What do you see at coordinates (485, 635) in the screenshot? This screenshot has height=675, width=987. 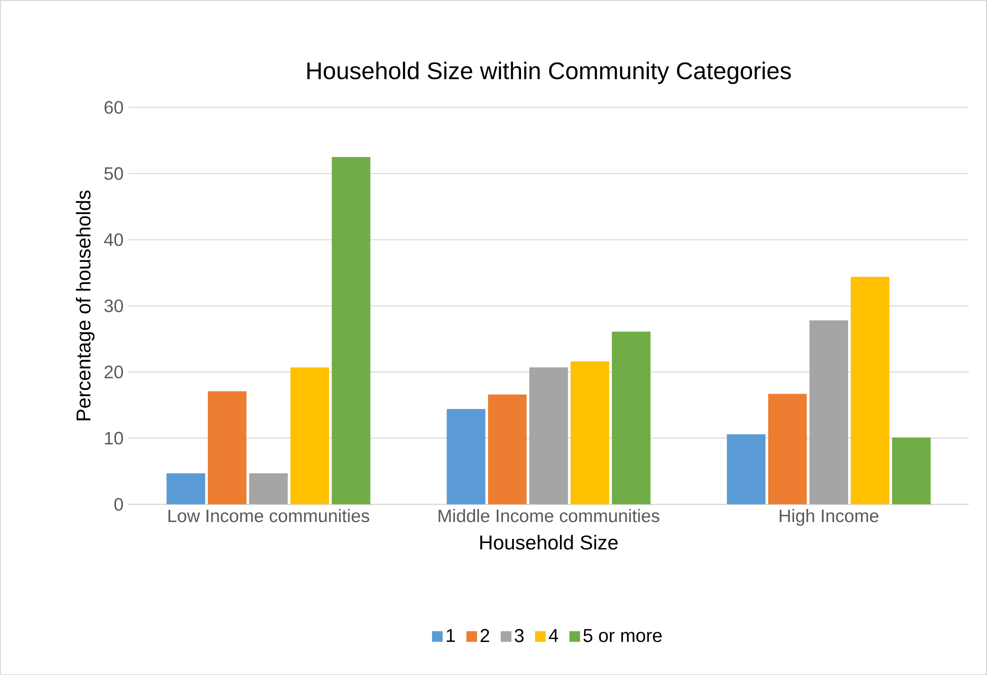 I see `legend-label: 2` at bounding box center [485, 635].